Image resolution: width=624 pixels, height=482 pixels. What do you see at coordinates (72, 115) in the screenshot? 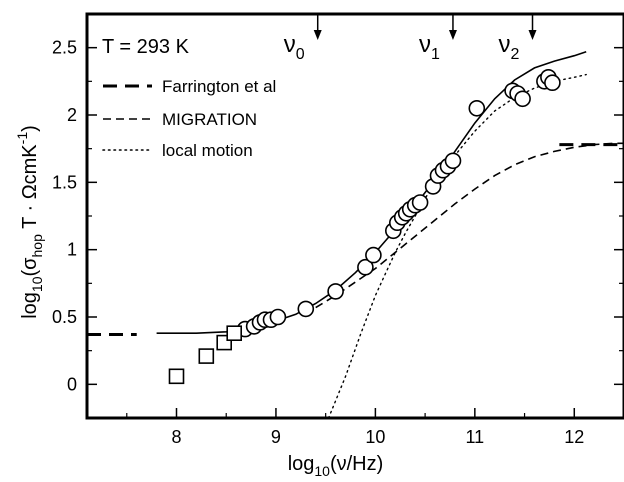
I see `y-tick-label: 2` at bounding box center [72, 115].